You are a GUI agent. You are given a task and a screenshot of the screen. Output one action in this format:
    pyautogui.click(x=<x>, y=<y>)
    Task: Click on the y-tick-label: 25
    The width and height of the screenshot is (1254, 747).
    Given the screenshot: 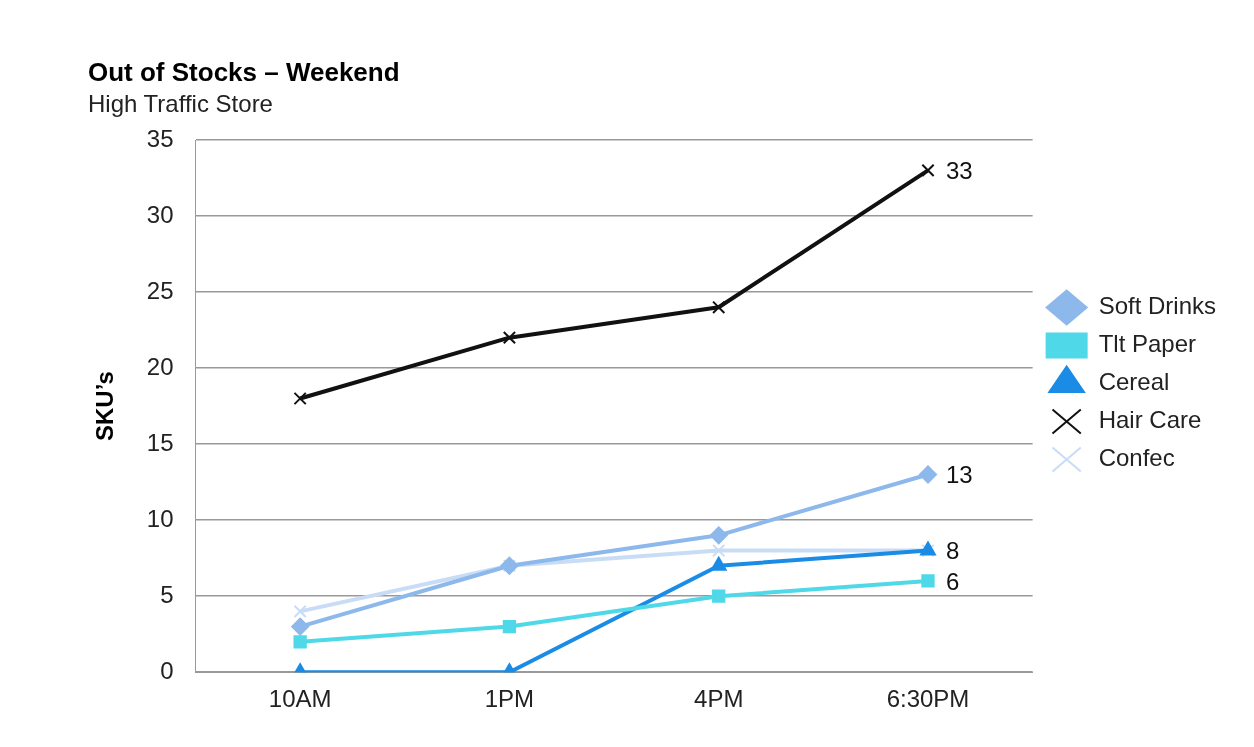 What is the action you would take?
    pyautogui.click(x=160, y=290)
    